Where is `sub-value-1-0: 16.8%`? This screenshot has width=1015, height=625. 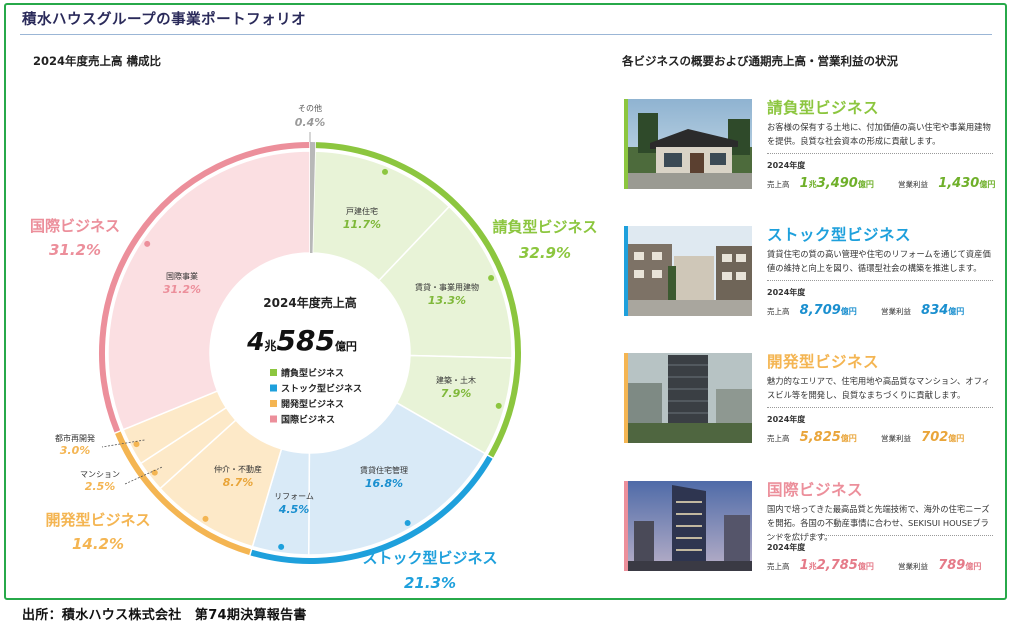 sub-value-1-0: 16.8% is located at coordinates (384, 483).